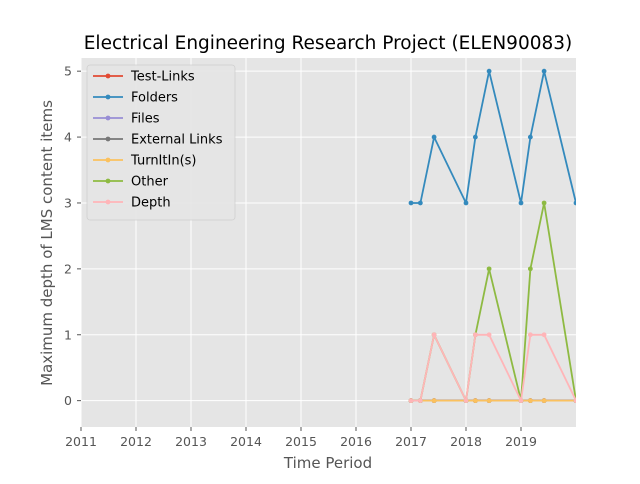 This screenshot has height=484, width=640. I want to click on legend-label: Folders, so click(154, 98).